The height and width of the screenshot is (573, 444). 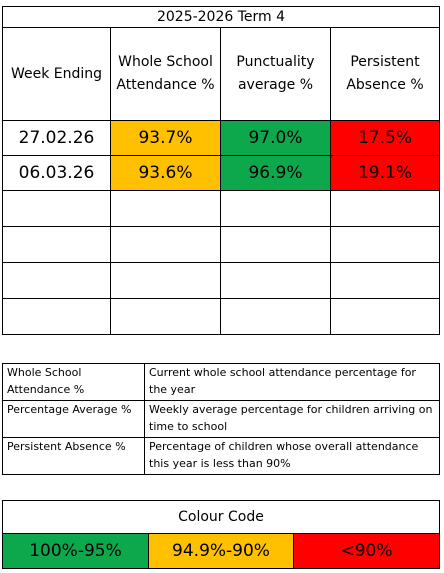 I want to click on header-week-ending: Week Ending, so click(x=56, y=74).